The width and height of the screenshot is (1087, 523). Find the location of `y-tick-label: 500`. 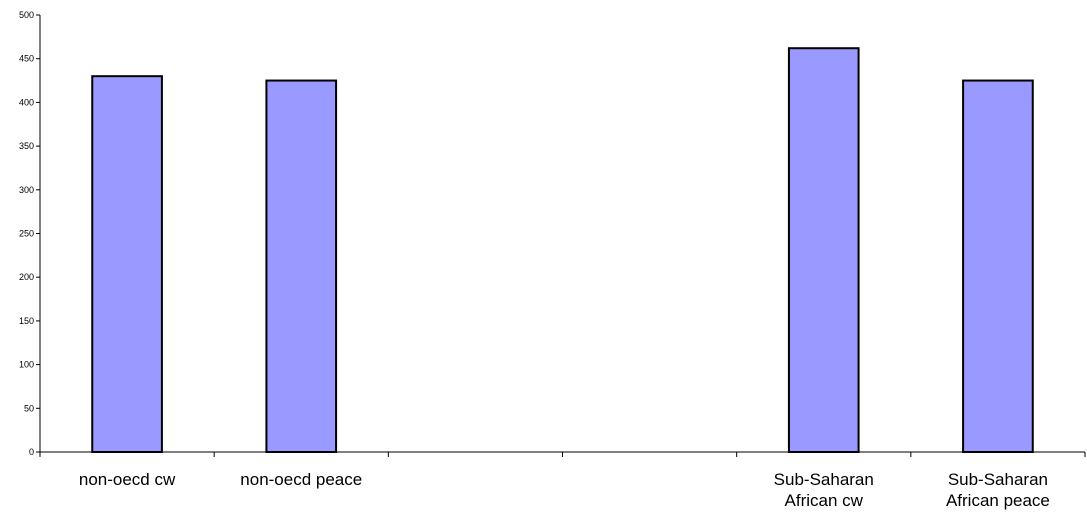

y-tick-label: 500 is located at coordinates (26, 15).